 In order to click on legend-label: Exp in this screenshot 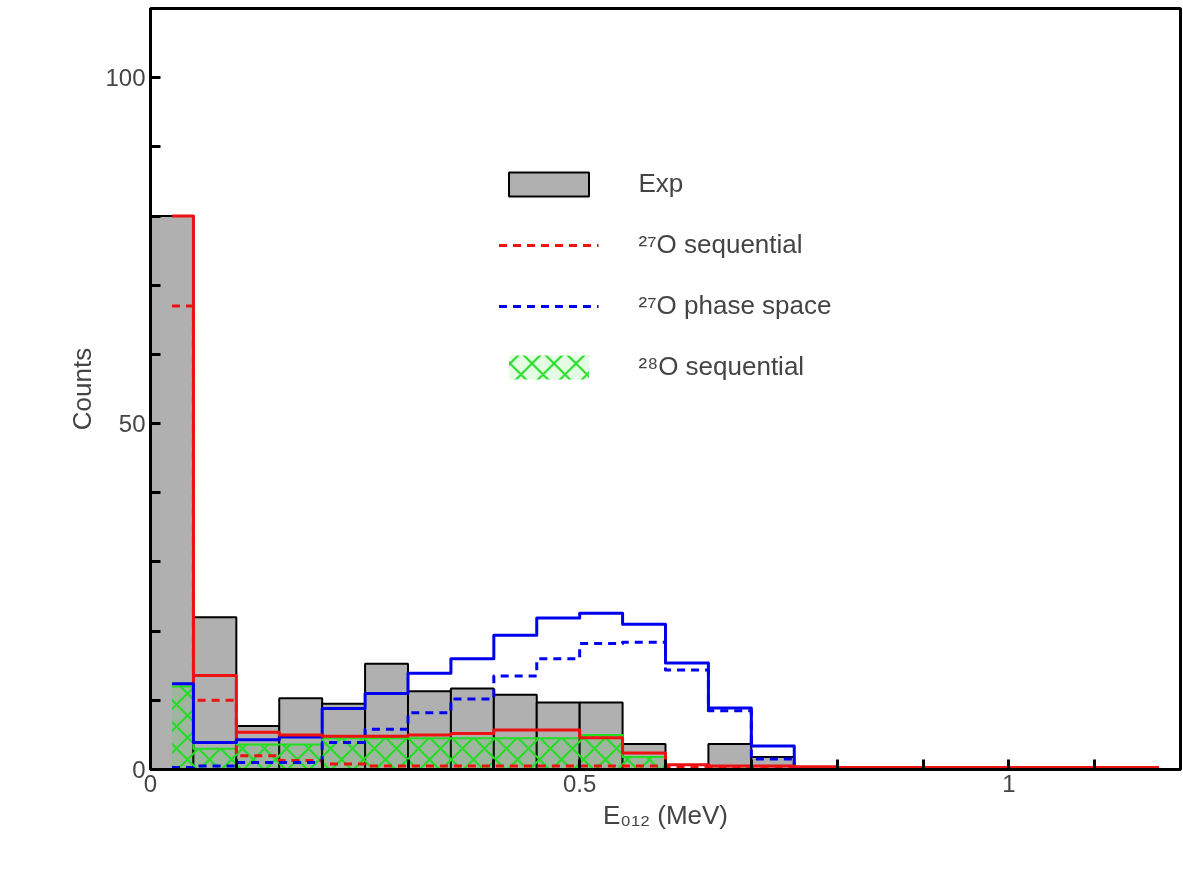, I will do `click(661, 183)`.